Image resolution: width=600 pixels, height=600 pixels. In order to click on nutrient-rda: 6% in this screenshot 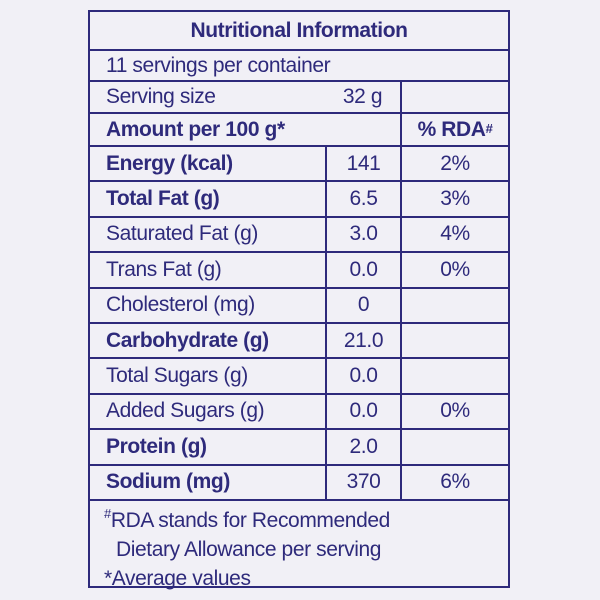, I will do `click(454, 482)`.